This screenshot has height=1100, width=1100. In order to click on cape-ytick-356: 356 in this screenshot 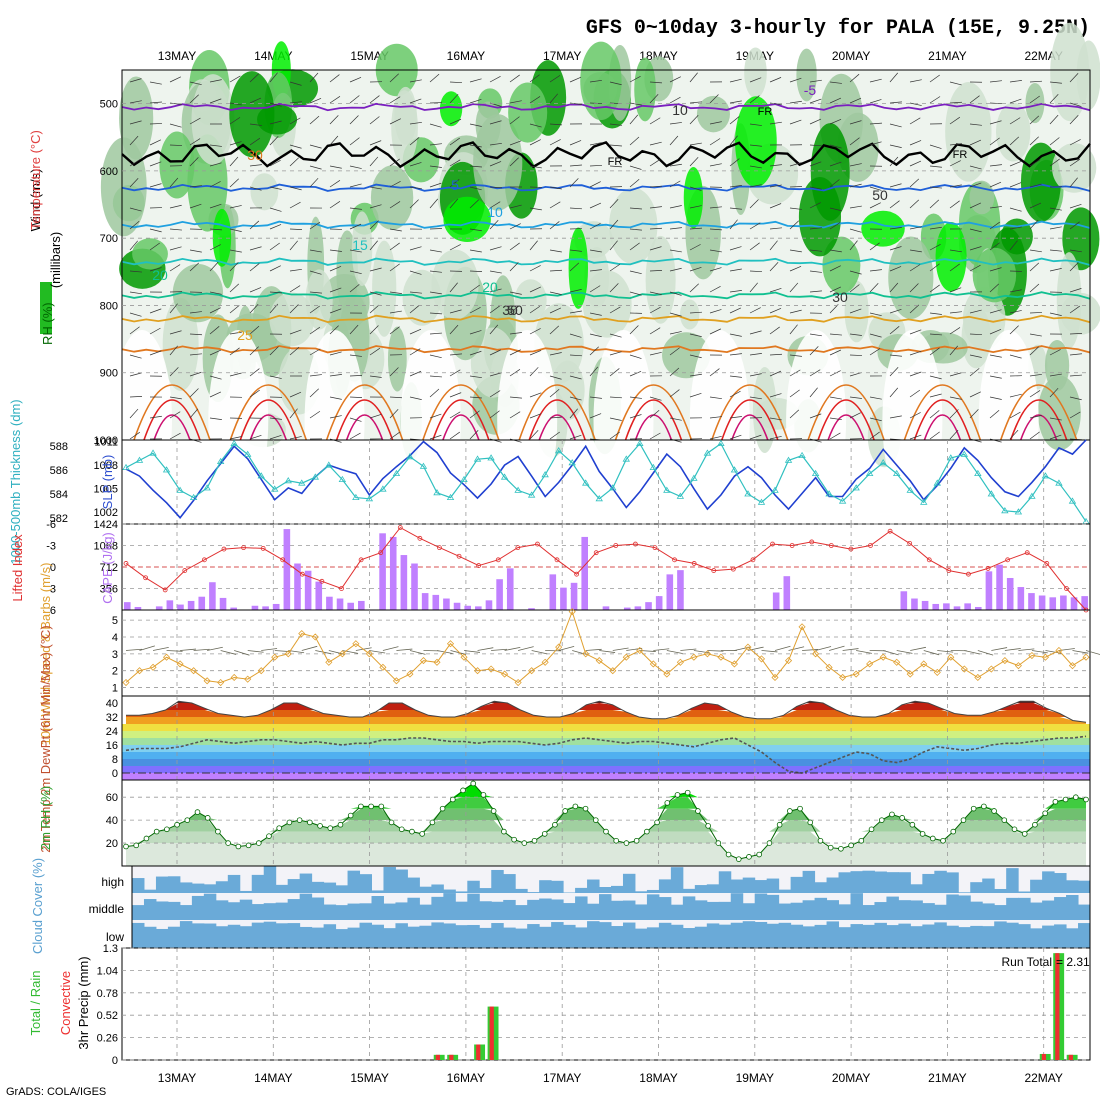, I will do `click(109, 590)`.